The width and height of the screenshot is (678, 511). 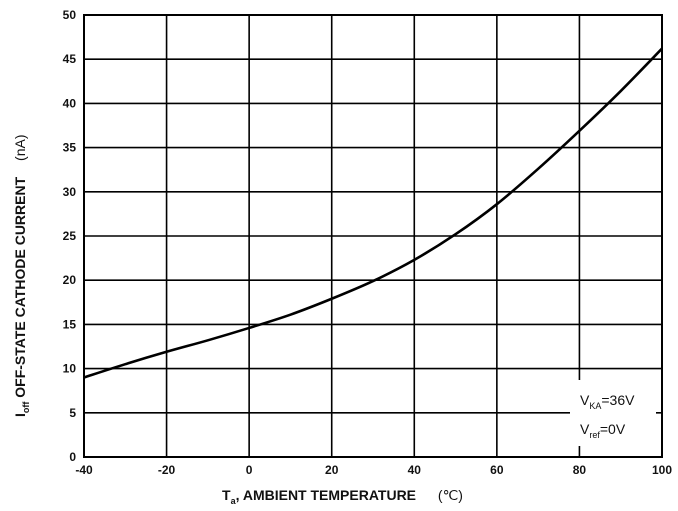 I want to click on x-tick-label: 0, so click(x=249, y=470).